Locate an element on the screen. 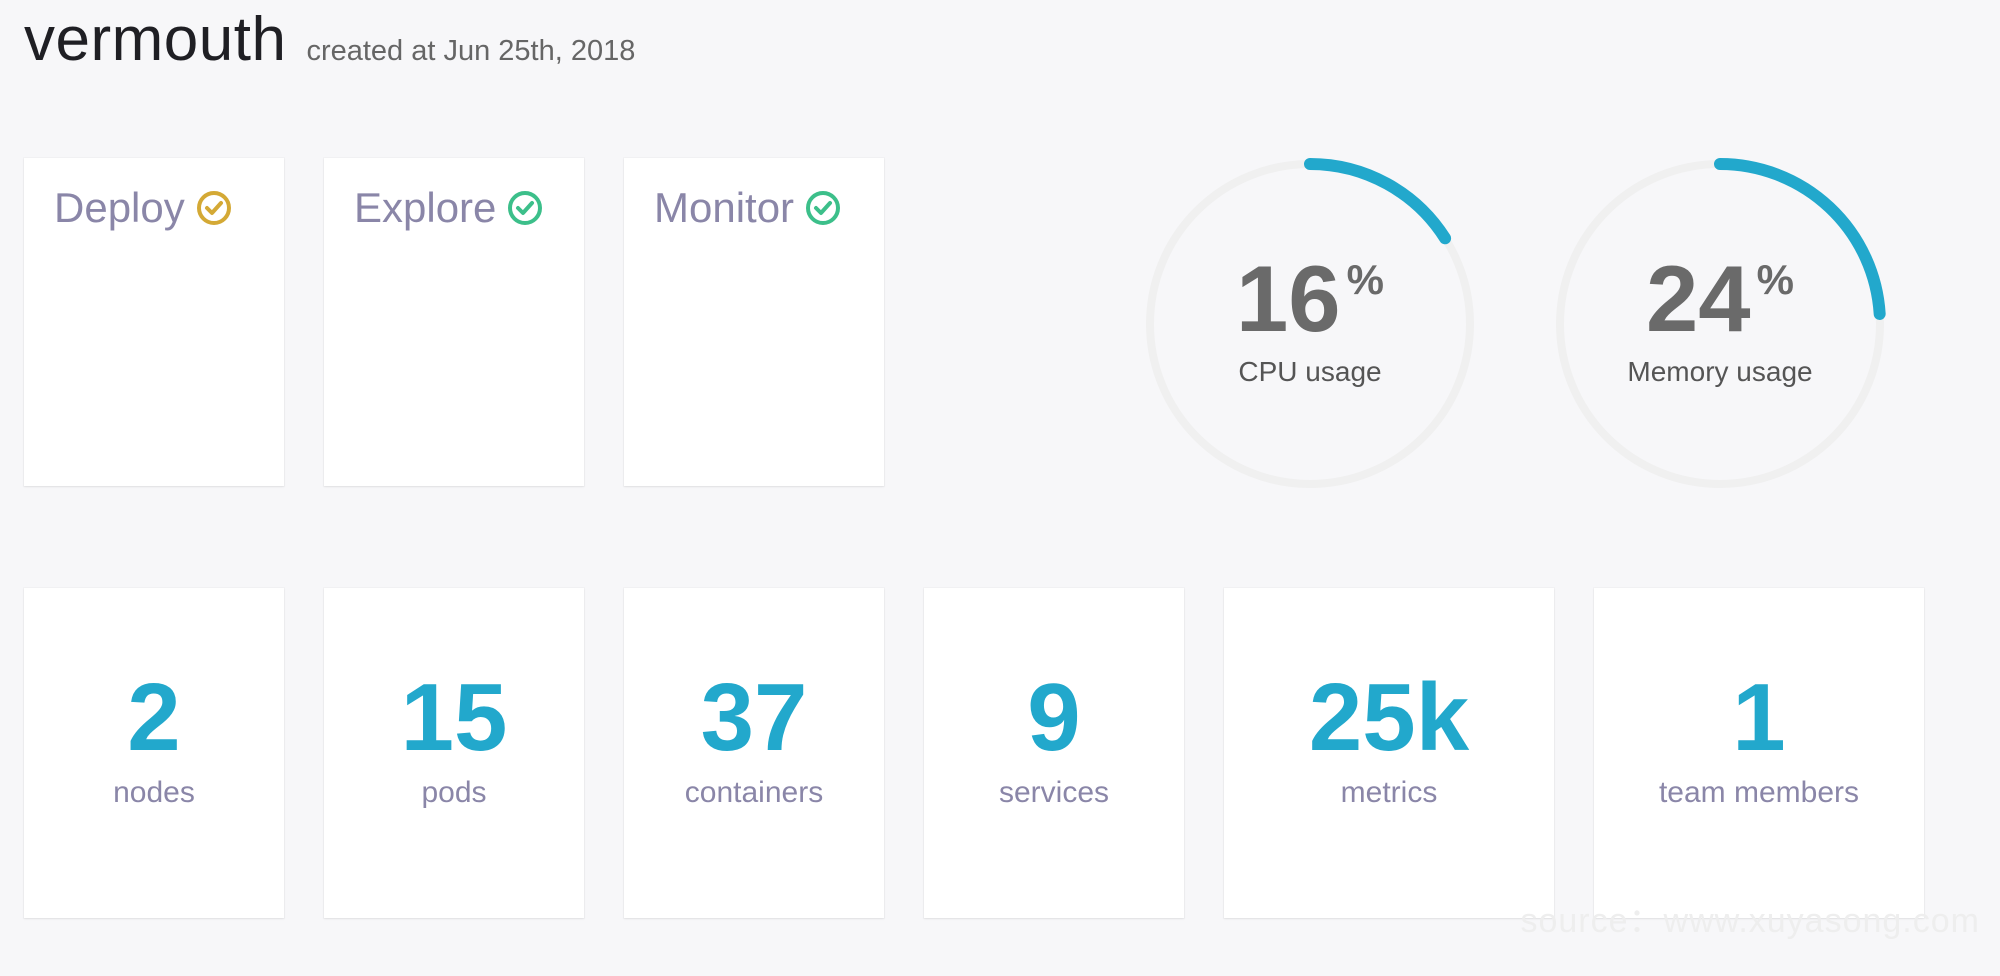  monitor-label: Monitor is located at coordinates (724, 207).